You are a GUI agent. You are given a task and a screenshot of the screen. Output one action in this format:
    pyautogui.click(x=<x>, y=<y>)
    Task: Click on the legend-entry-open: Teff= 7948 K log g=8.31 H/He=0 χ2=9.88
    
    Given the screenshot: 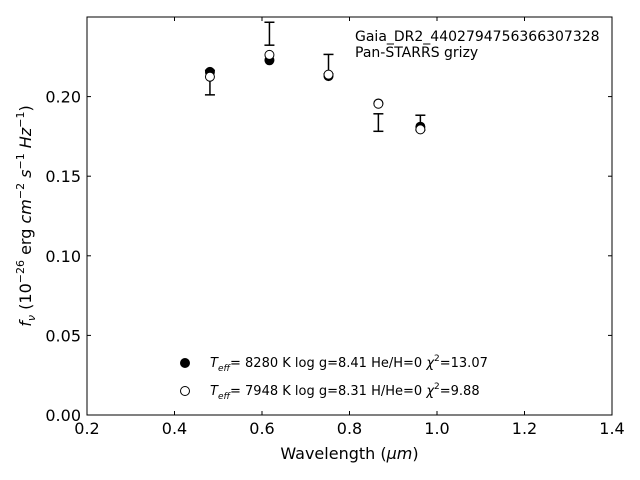 What is the action you would take?
    pyautogui.click(x=345, y=392)
    